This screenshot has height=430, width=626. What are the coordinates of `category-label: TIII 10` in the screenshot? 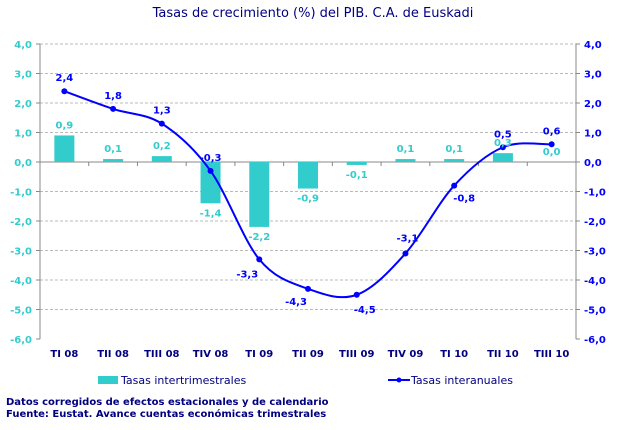 It's located at (551, 354).